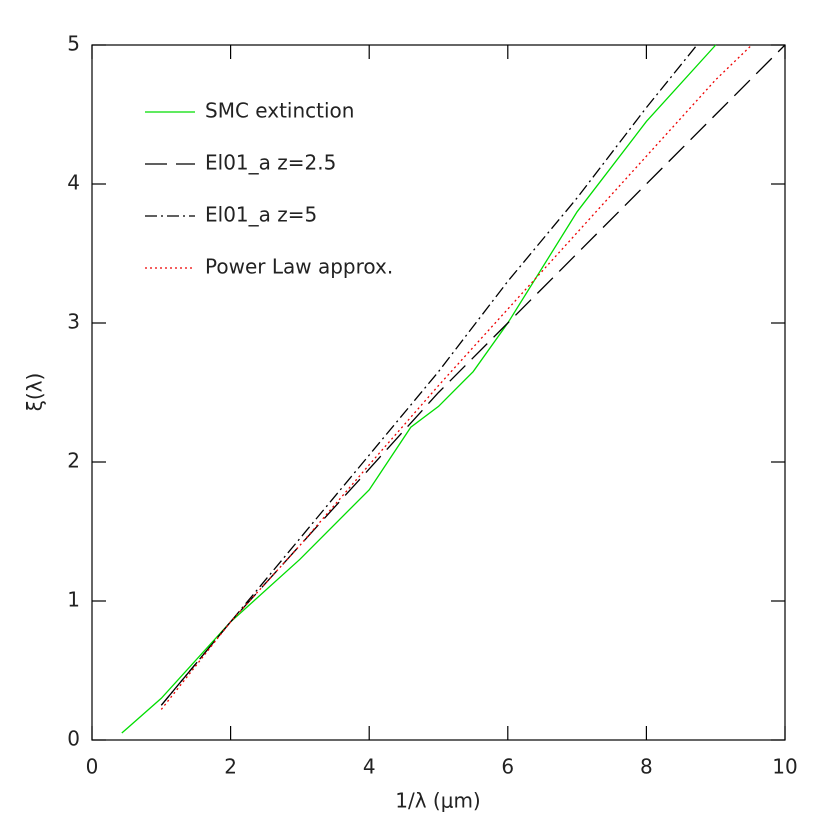 Image resolution: width=830 pixels, height=830 pixels. Describe the element at coordinates (299, 267) in the screenshot. I see `legend-label: Power Law approx.` at that location.